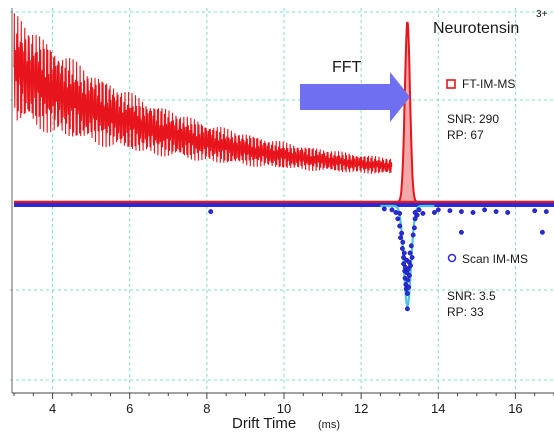 The image size is (554, 433). I want to click on scan-rp-label: RP: 33, so click(465, 312).